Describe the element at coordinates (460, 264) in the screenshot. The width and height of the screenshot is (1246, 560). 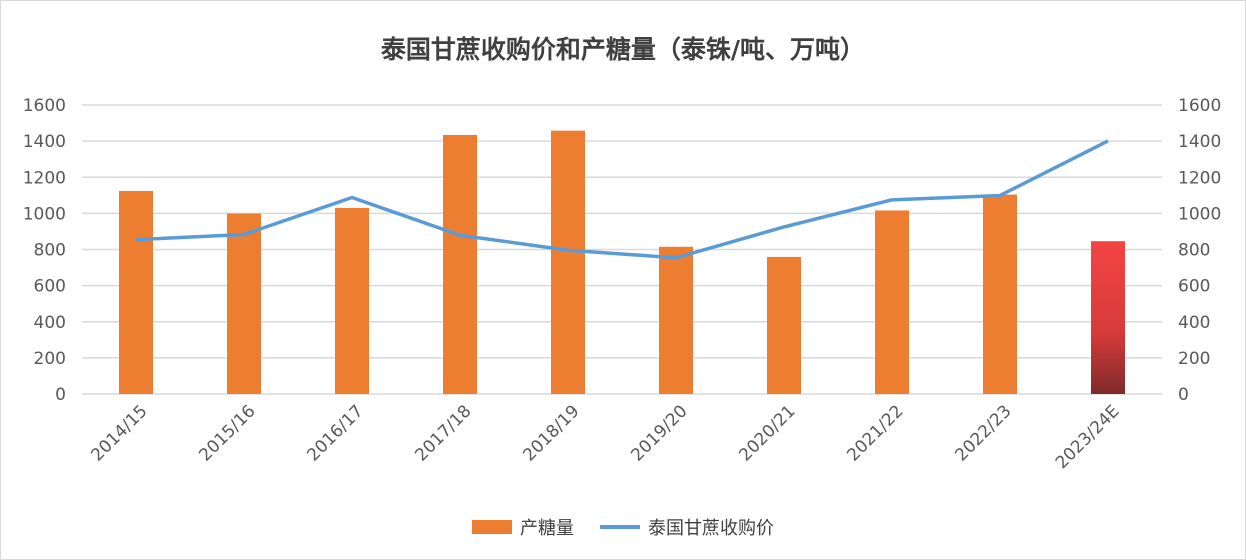
I see `bar-2017/18` at that location.